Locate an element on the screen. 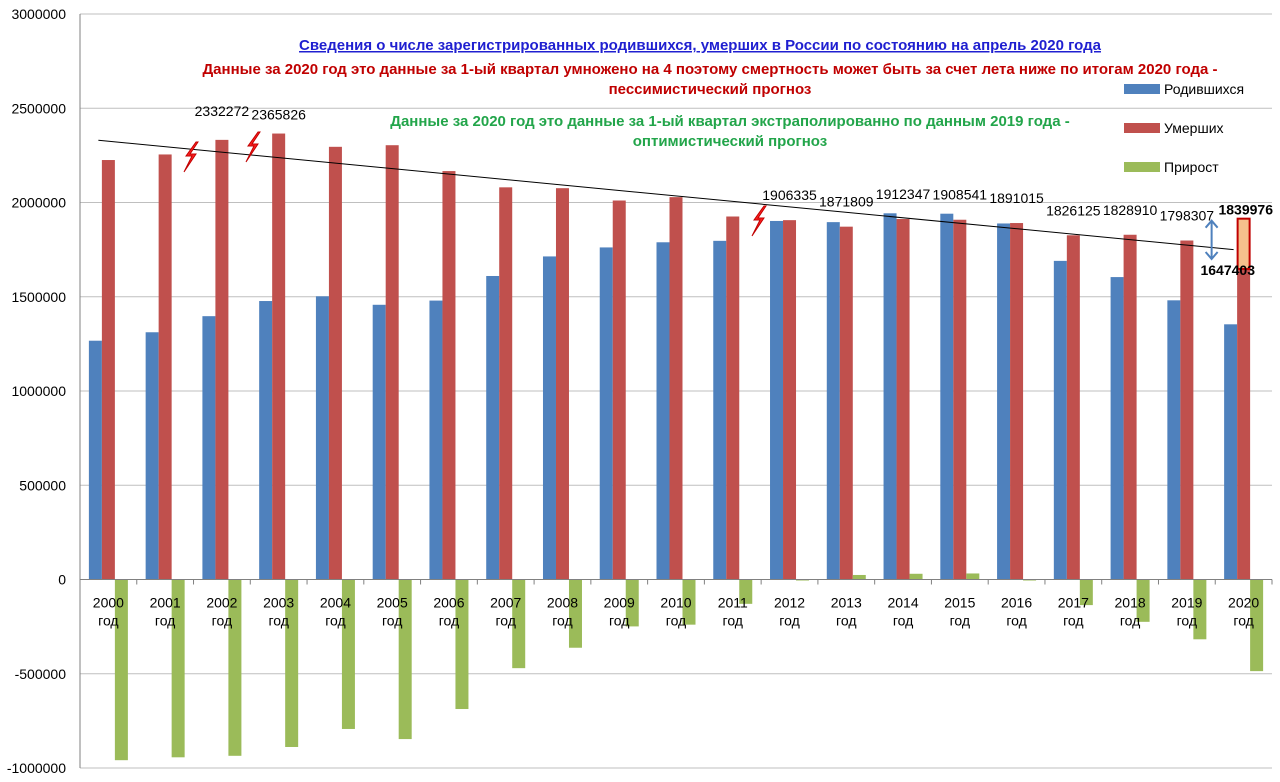 Image resolution: width=1280 pixels, height=782 pixels. y-tick-label: 500000 is located at coordinates (42, 485).